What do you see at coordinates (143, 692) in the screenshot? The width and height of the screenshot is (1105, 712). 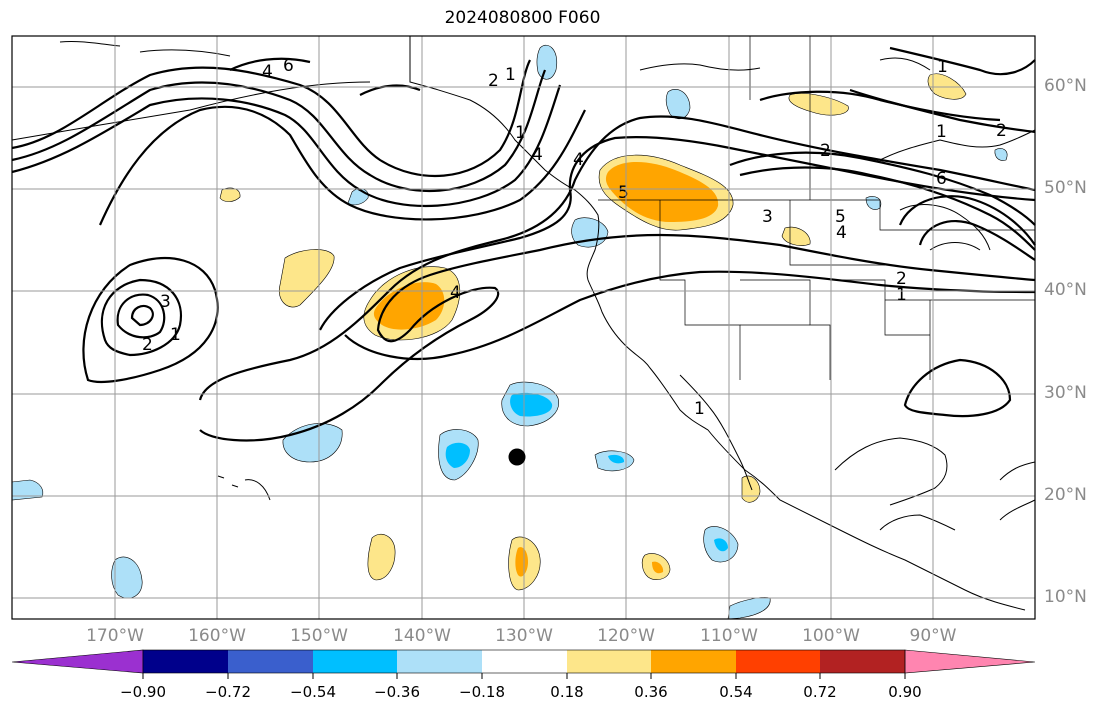 I see `colorbar-tick-label: −0.90` at bounding box center [143, 692].